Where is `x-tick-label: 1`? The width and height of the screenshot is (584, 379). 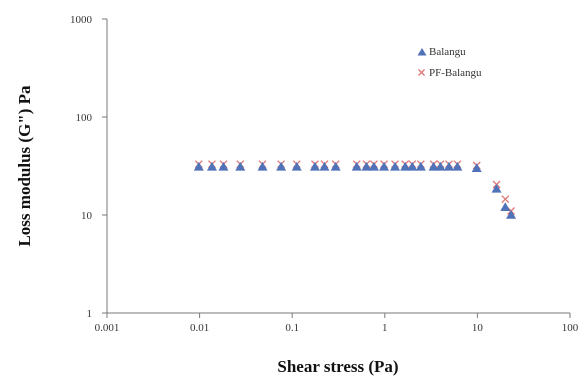 x-tick-label: 1 is located at coordinates (385, 328).